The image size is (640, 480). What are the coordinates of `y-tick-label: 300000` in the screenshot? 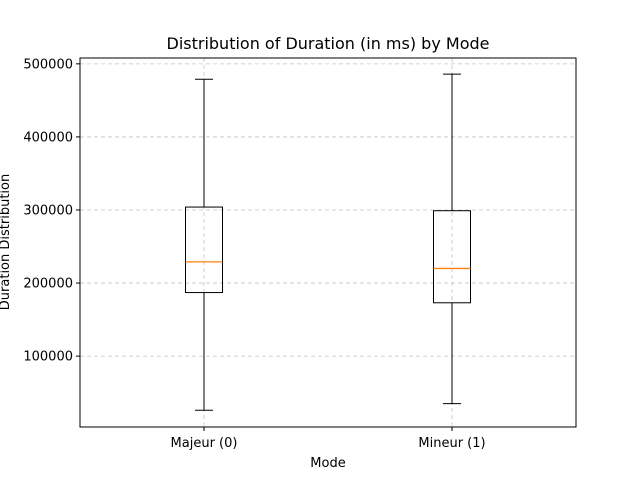 It's located at (48, 210).